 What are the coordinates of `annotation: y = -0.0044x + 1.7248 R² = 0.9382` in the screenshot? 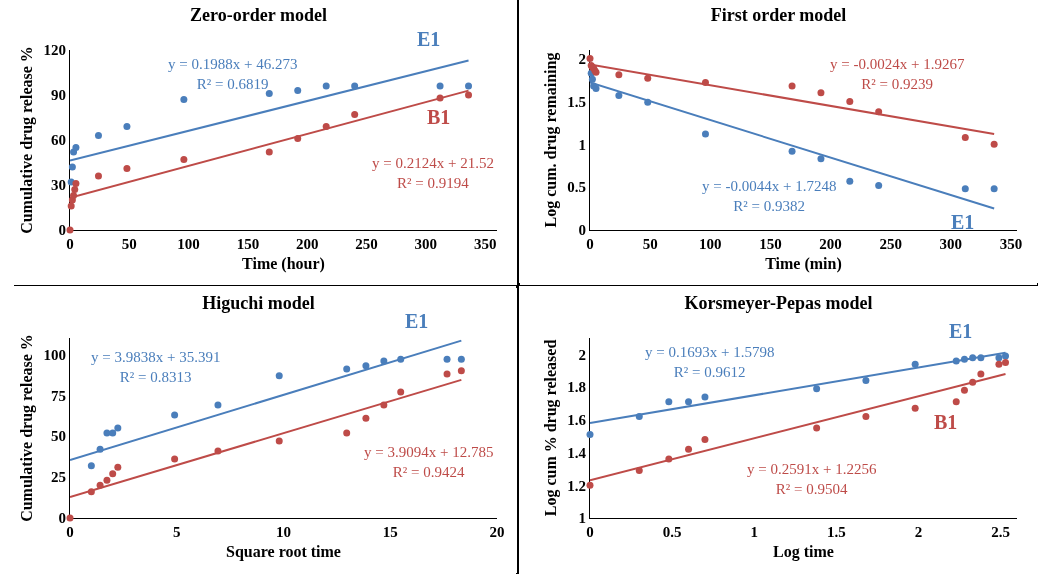 It's located at (769, 196).